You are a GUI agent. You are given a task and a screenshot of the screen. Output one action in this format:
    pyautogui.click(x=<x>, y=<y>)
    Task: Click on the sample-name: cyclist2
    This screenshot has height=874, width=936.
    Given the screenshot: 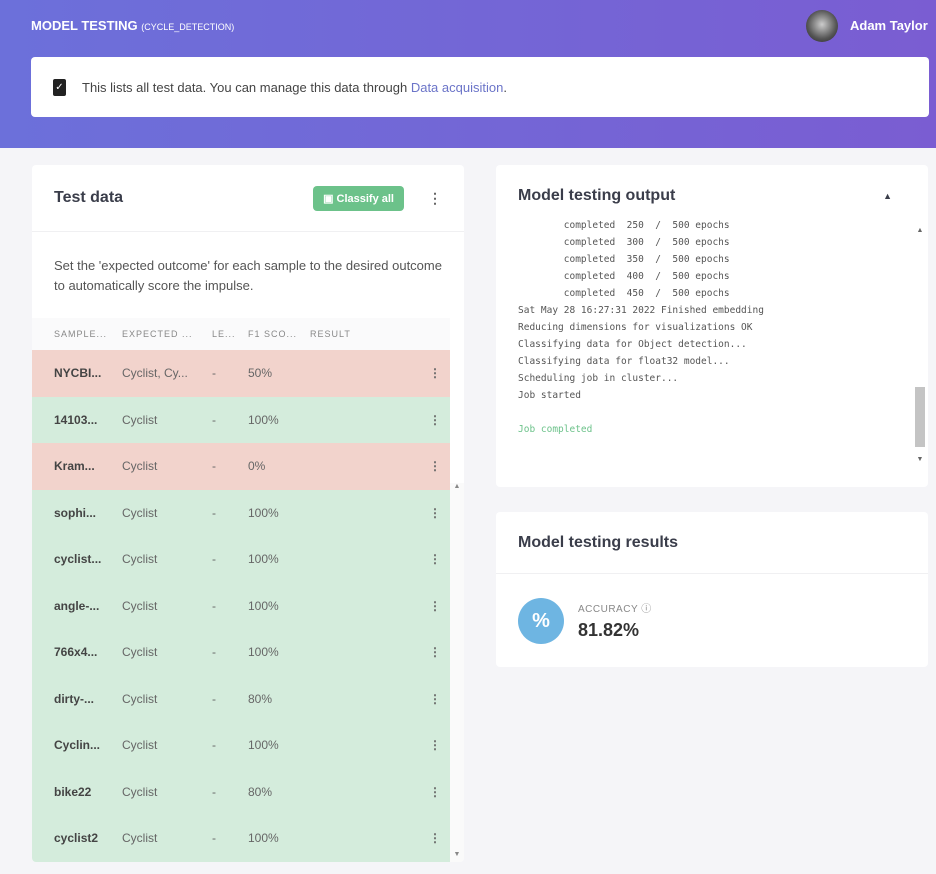 What is the action you would take?
    pyautogui.click(x=76, y=838)
    